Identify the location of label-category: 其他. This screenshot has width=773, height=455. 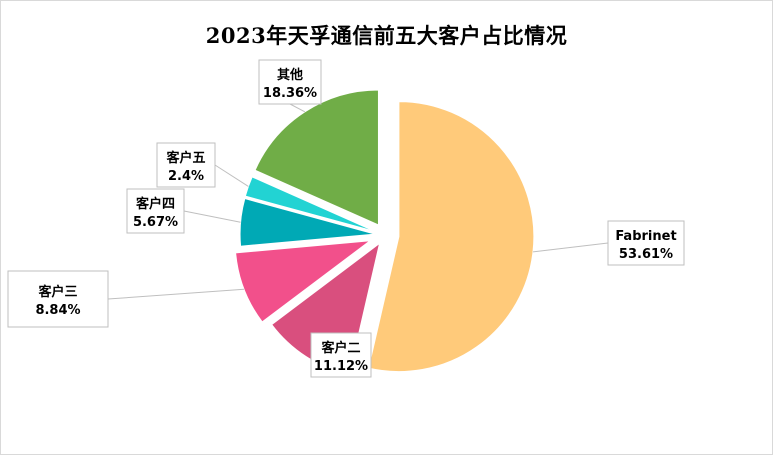
(290, 75).